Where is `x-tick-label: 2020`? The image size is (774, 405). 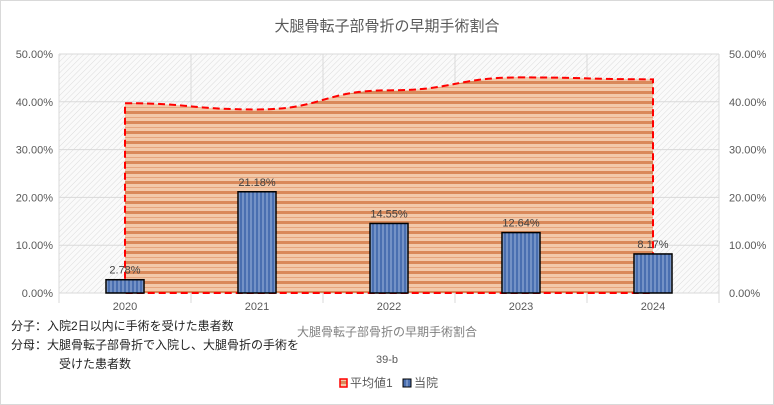 x-tick-label: 2020 is located at coordinates (125, 307).